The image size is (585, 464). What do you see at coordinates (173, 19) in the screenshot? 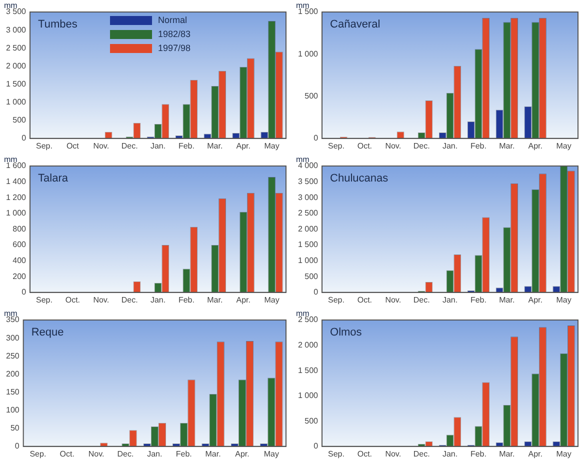
I see `legend-label: Normal` at bounding box center [173, 19].